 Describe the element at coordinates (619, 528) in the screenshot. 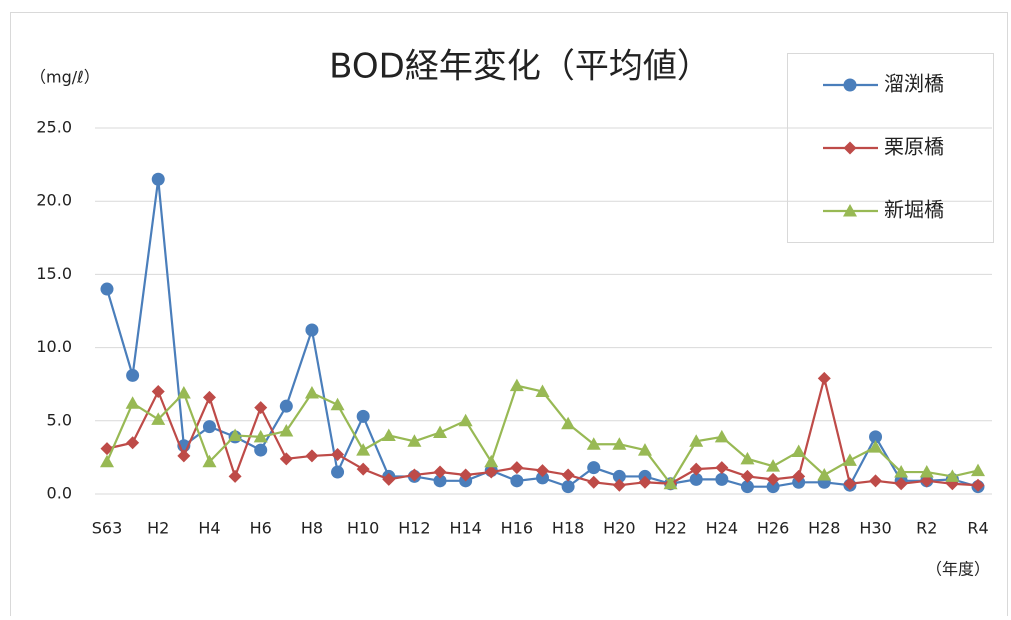

I see `x-tick-label: H20` at that location.